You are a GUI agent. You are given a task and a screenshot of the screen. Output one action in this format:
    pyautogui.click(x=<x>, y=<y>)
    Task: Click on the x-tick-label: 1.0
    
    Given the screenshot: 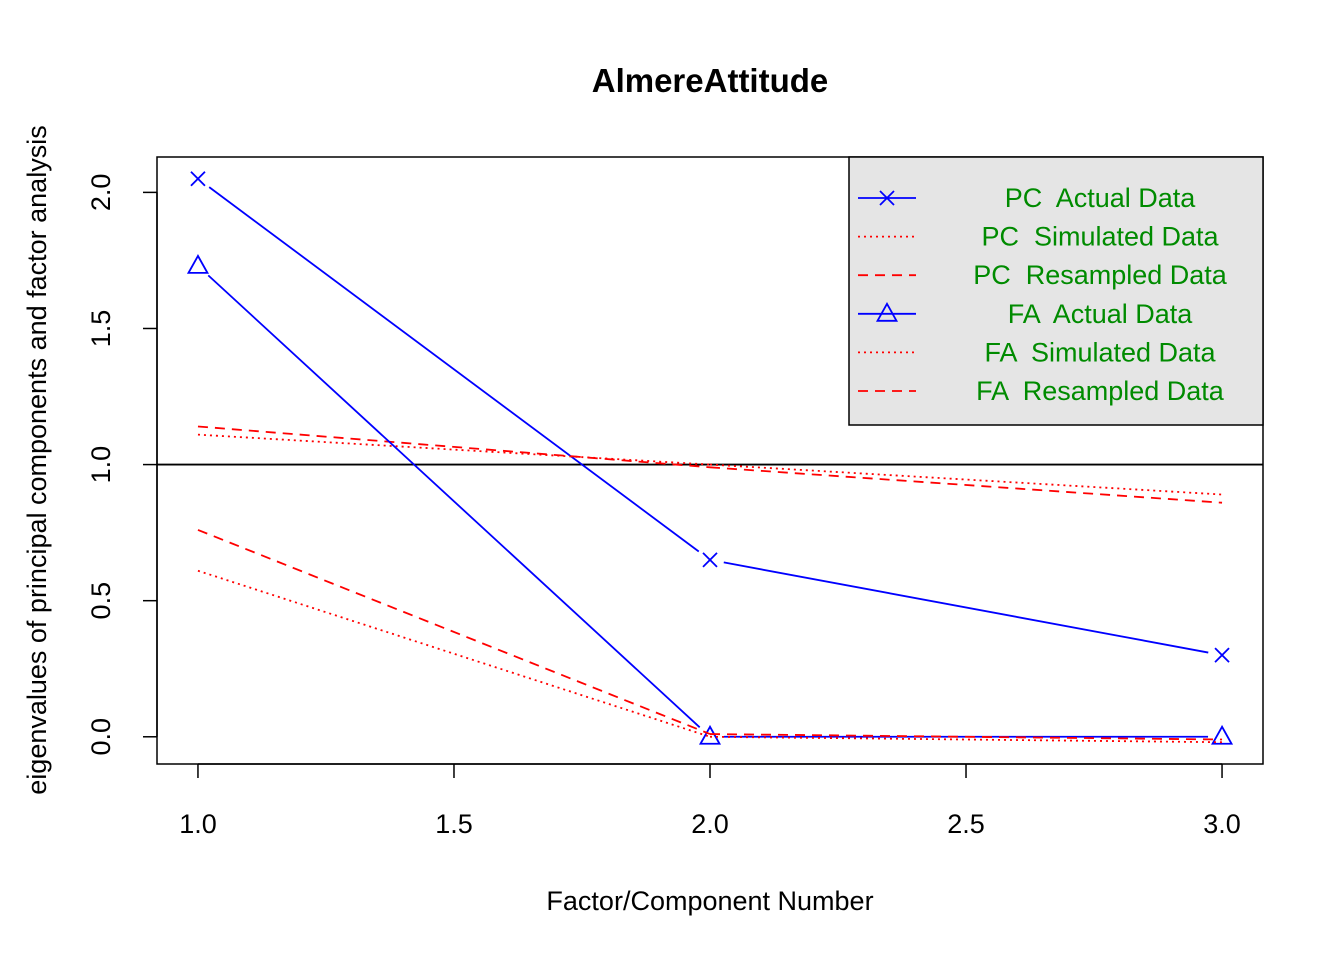 What is the action you would take?
    pyautogui.click(x=198, y=824)
    